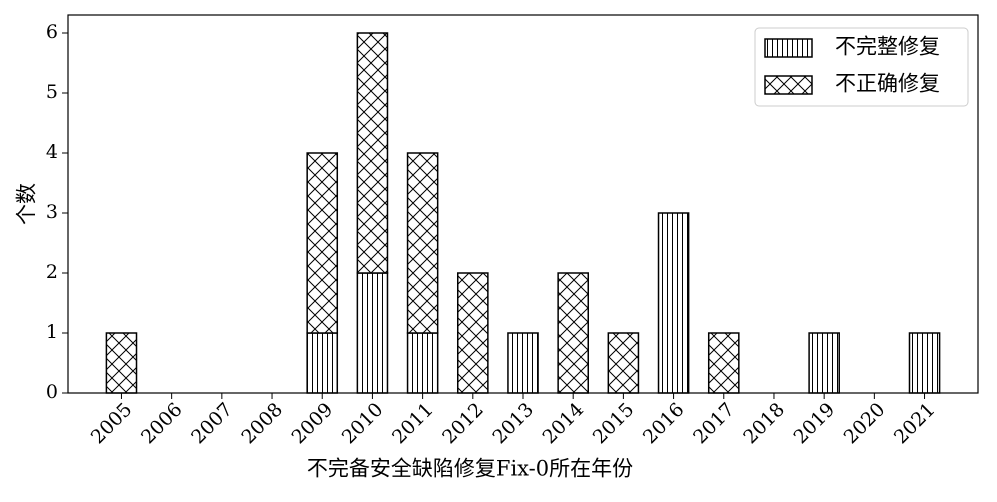 Image resolution: width=997 pixels, height=502 pixels. Describe the element at coordinates (52, 92) in the screenshot. I see `y-tick-label: 5` at that location.